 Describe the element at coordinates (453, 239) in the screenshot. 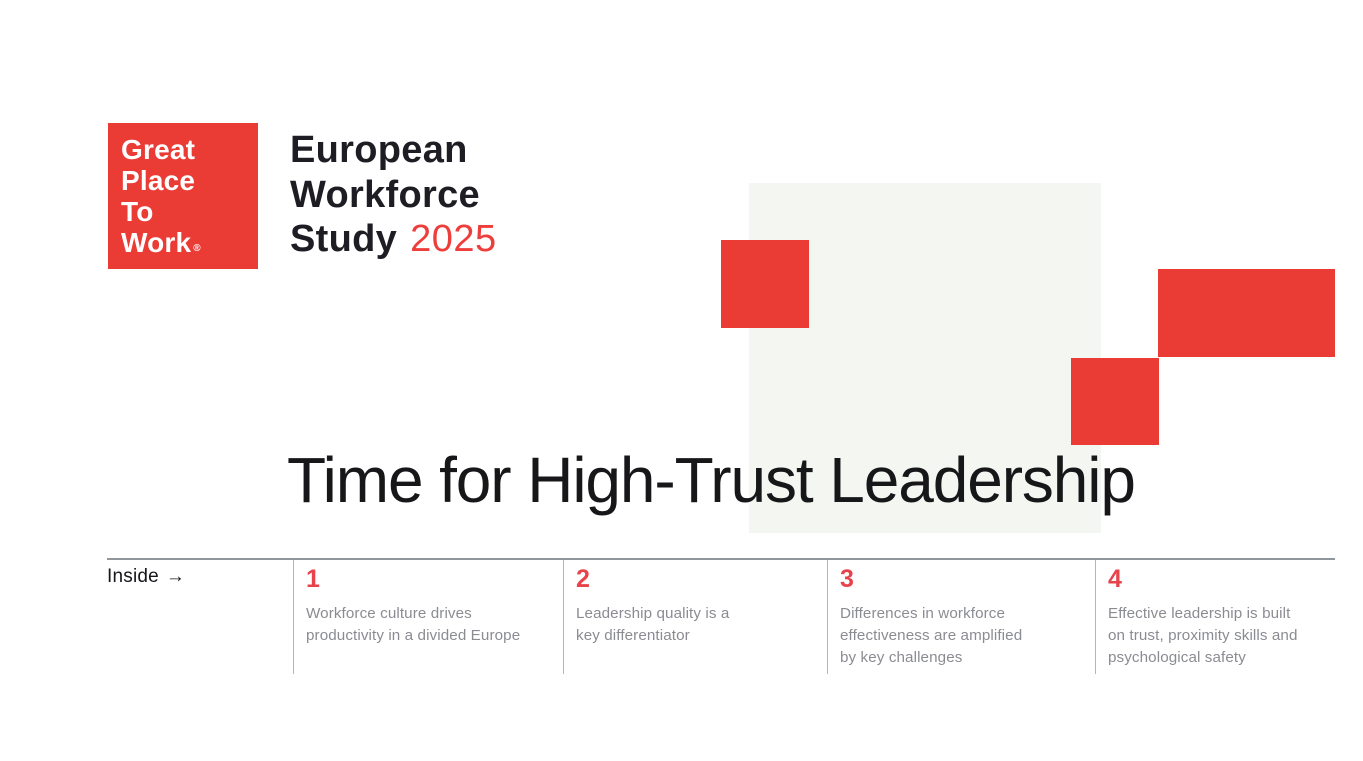

I see `study-year: 2025` at that location.